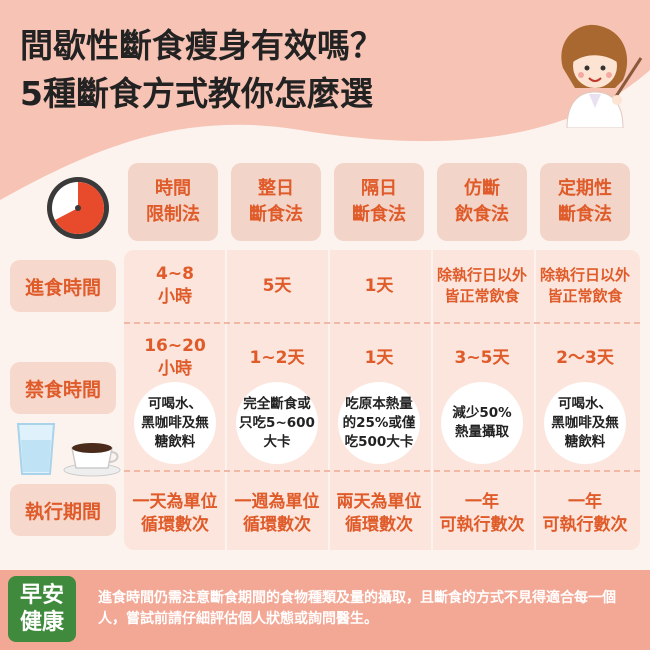  I want to click on logo-line-1: 早安, so click(41, 595).